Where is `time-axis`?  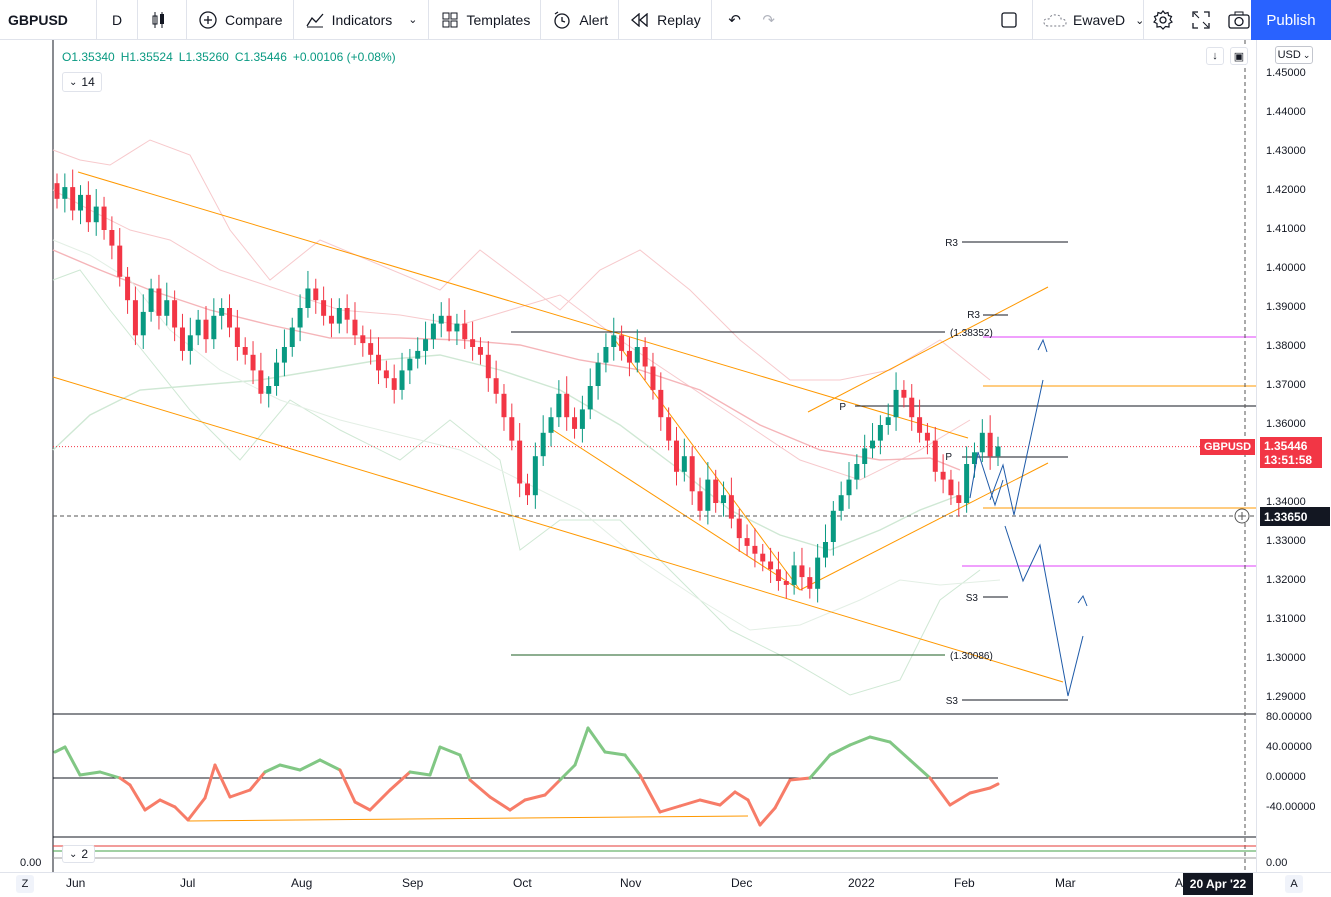
time-axis is located at coordinates (665, 884).